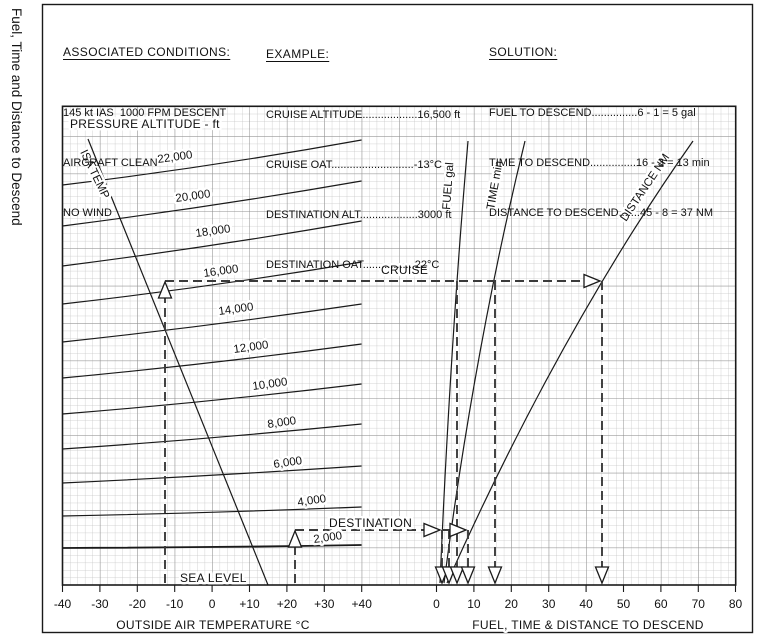 This screenshot has height=638, width=758. What do you see at coordinates (587, 625) in the screenshot?
I see `descend-axis-title: FUEL, TIME & DISTANCE TO DESCEND` at bounding box center [587, 625].